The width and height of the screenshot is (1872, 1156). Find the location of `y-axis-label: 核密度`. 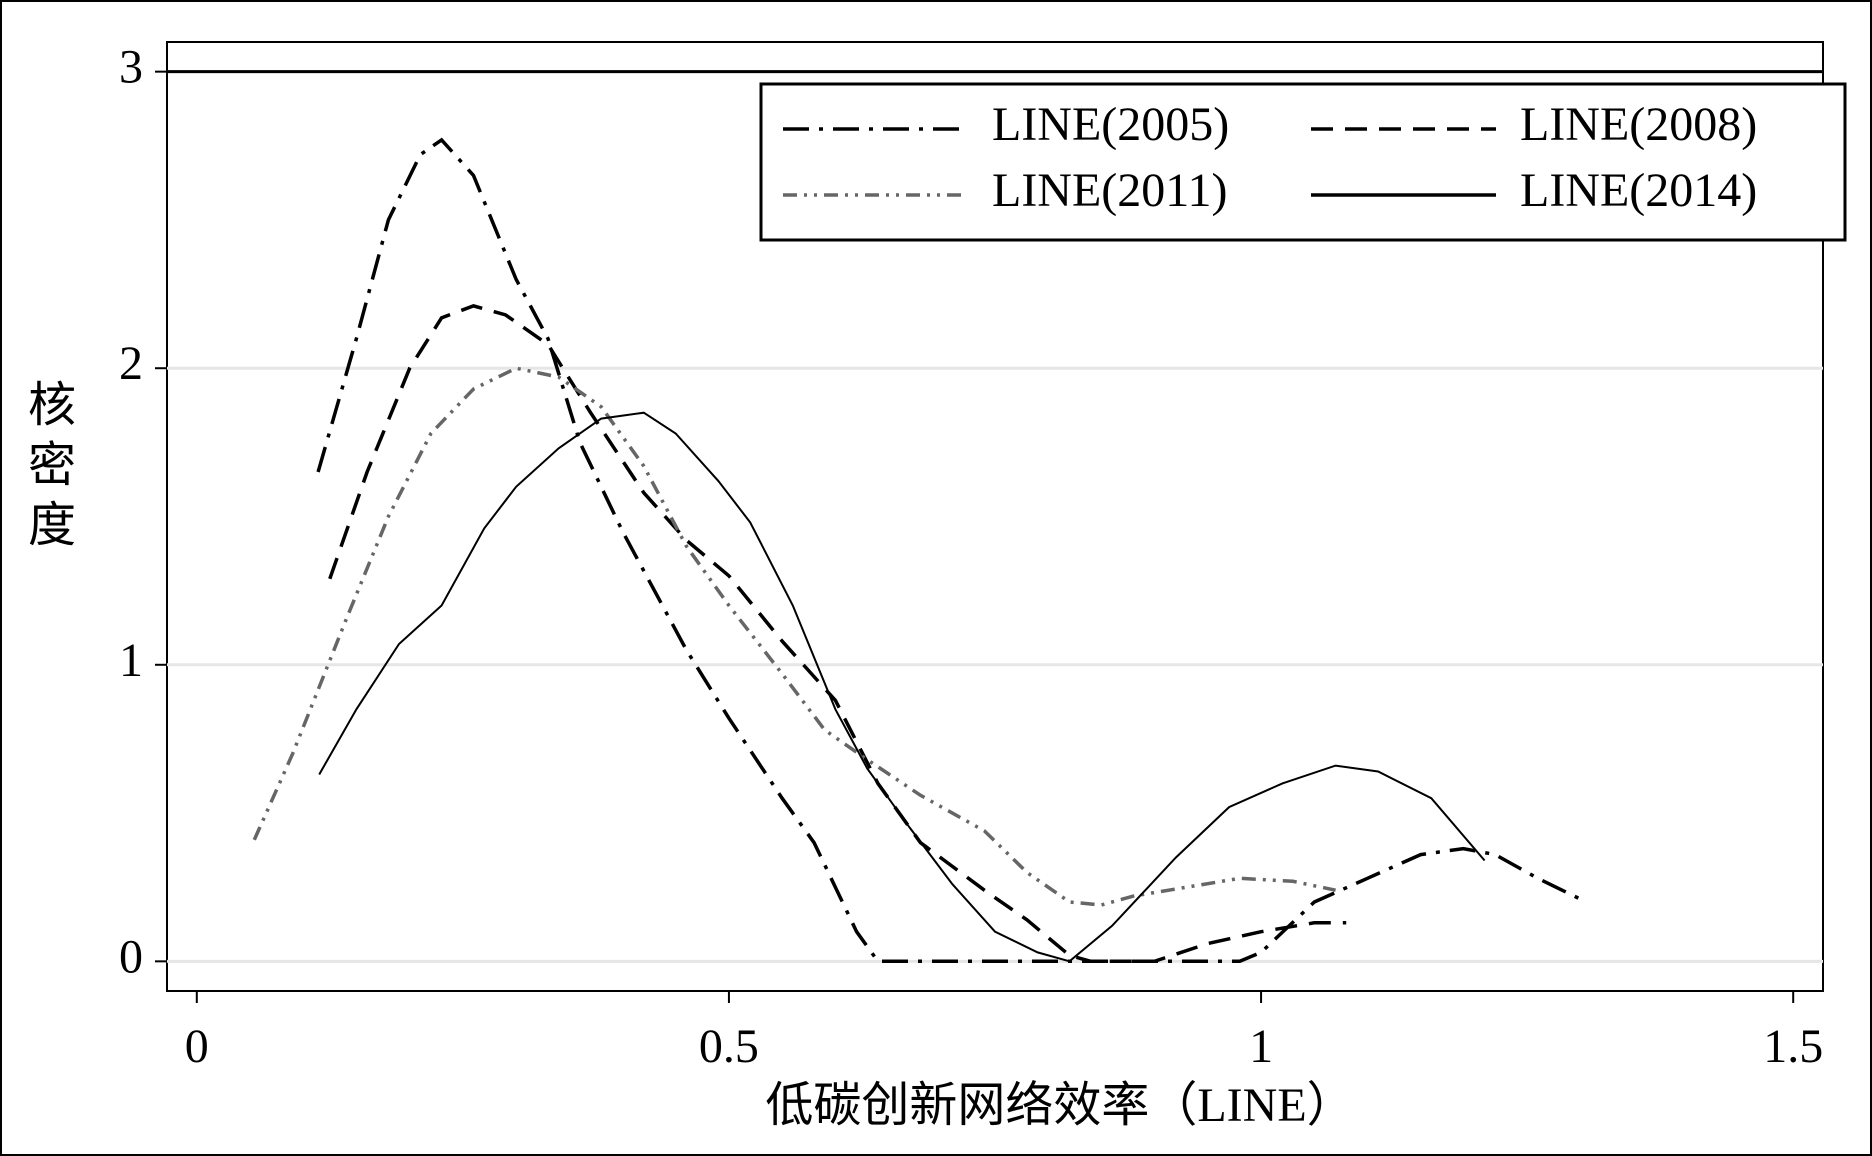

y-axis-label: 核密度 is located at coordinates (52, 465).